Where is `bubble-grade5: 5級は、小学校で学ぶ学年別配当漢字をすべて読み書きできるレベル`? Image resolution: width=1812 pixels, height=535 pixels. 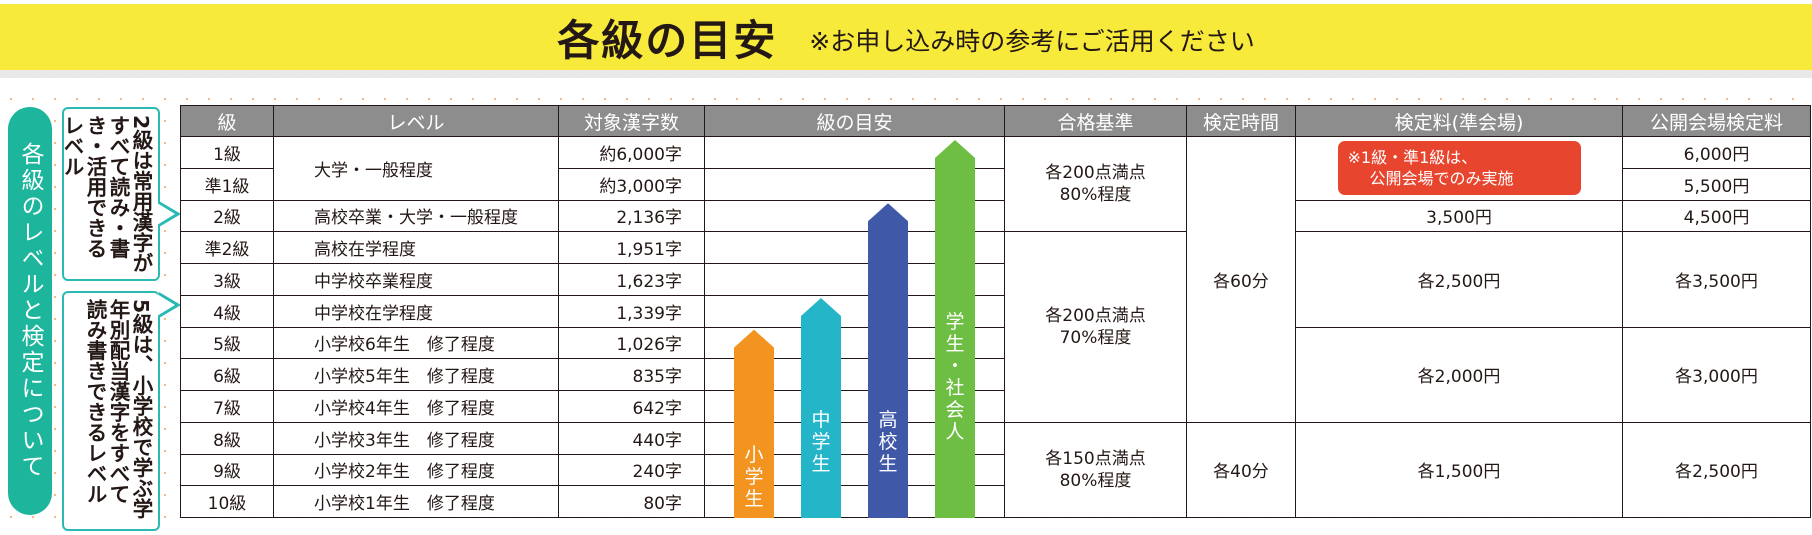
bubble-grade5: 5級は、小学校で学ぶ学年別配当漢字をすべて読み書きできるレベル is located at coordinates (111, 411).